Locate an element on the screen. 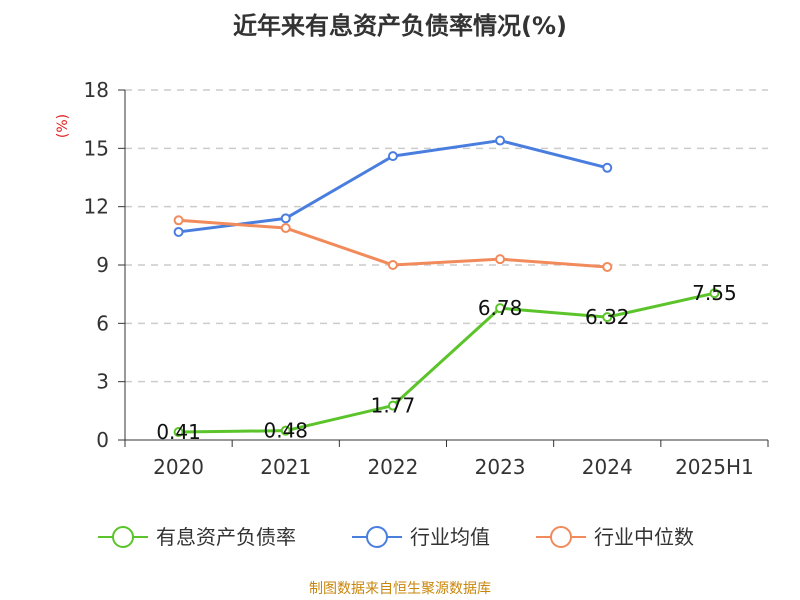  series-0-point-2024 is located at coordinates (607, 317).